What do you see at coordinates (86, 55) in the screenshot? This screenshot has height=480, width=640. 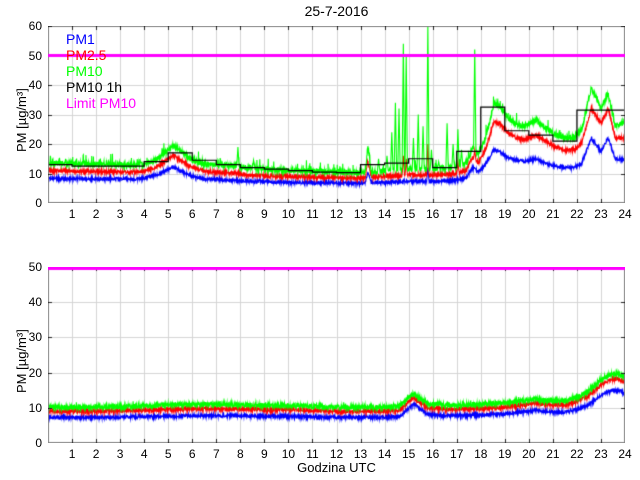 I see `legend-entry-pm2-5: PM2.5` at bounding box center [86, 55].